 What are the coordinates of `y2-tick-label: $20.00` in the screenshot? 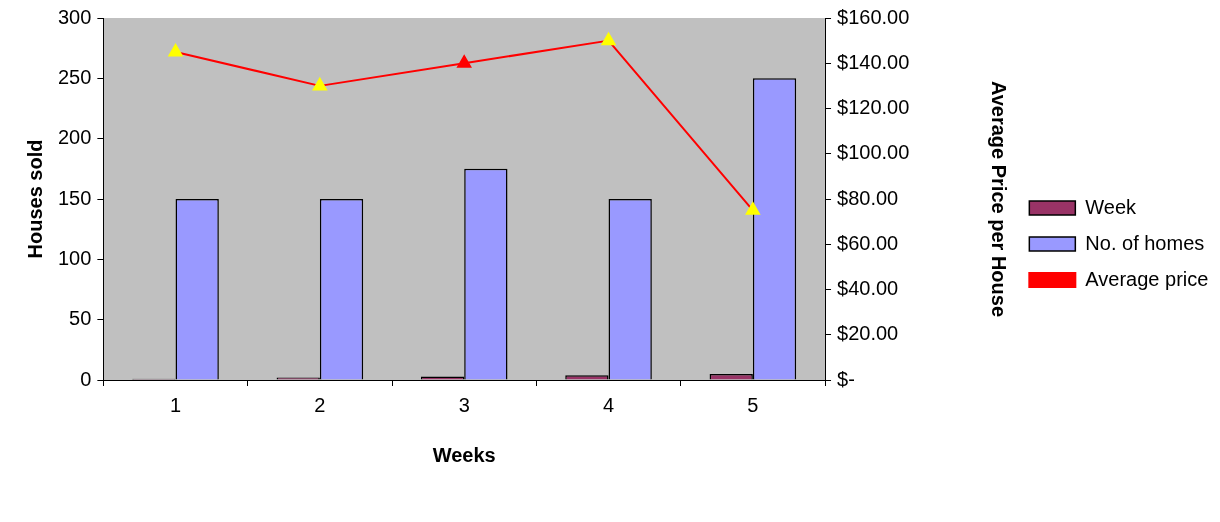 It's located at (868, 333).